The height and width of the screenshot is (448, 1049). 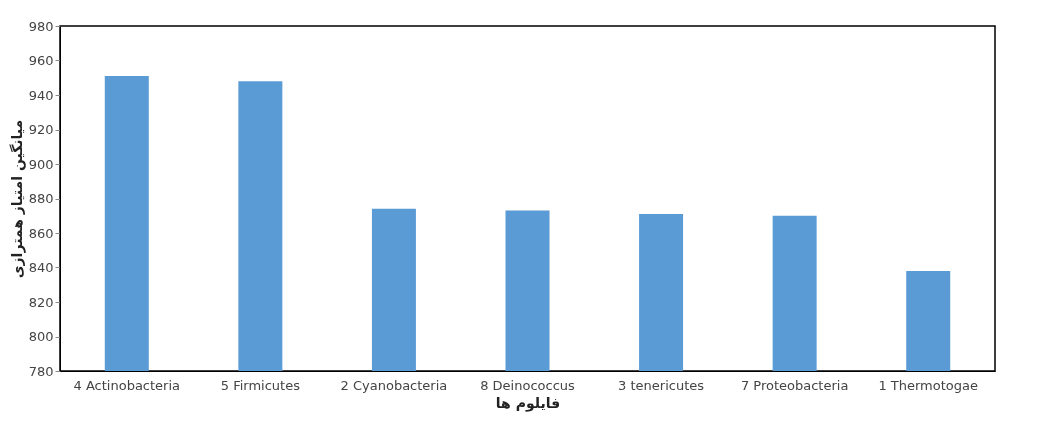 I want to click on x-tick-label: 4 Actinobacteria, so click(x=127, y=385).